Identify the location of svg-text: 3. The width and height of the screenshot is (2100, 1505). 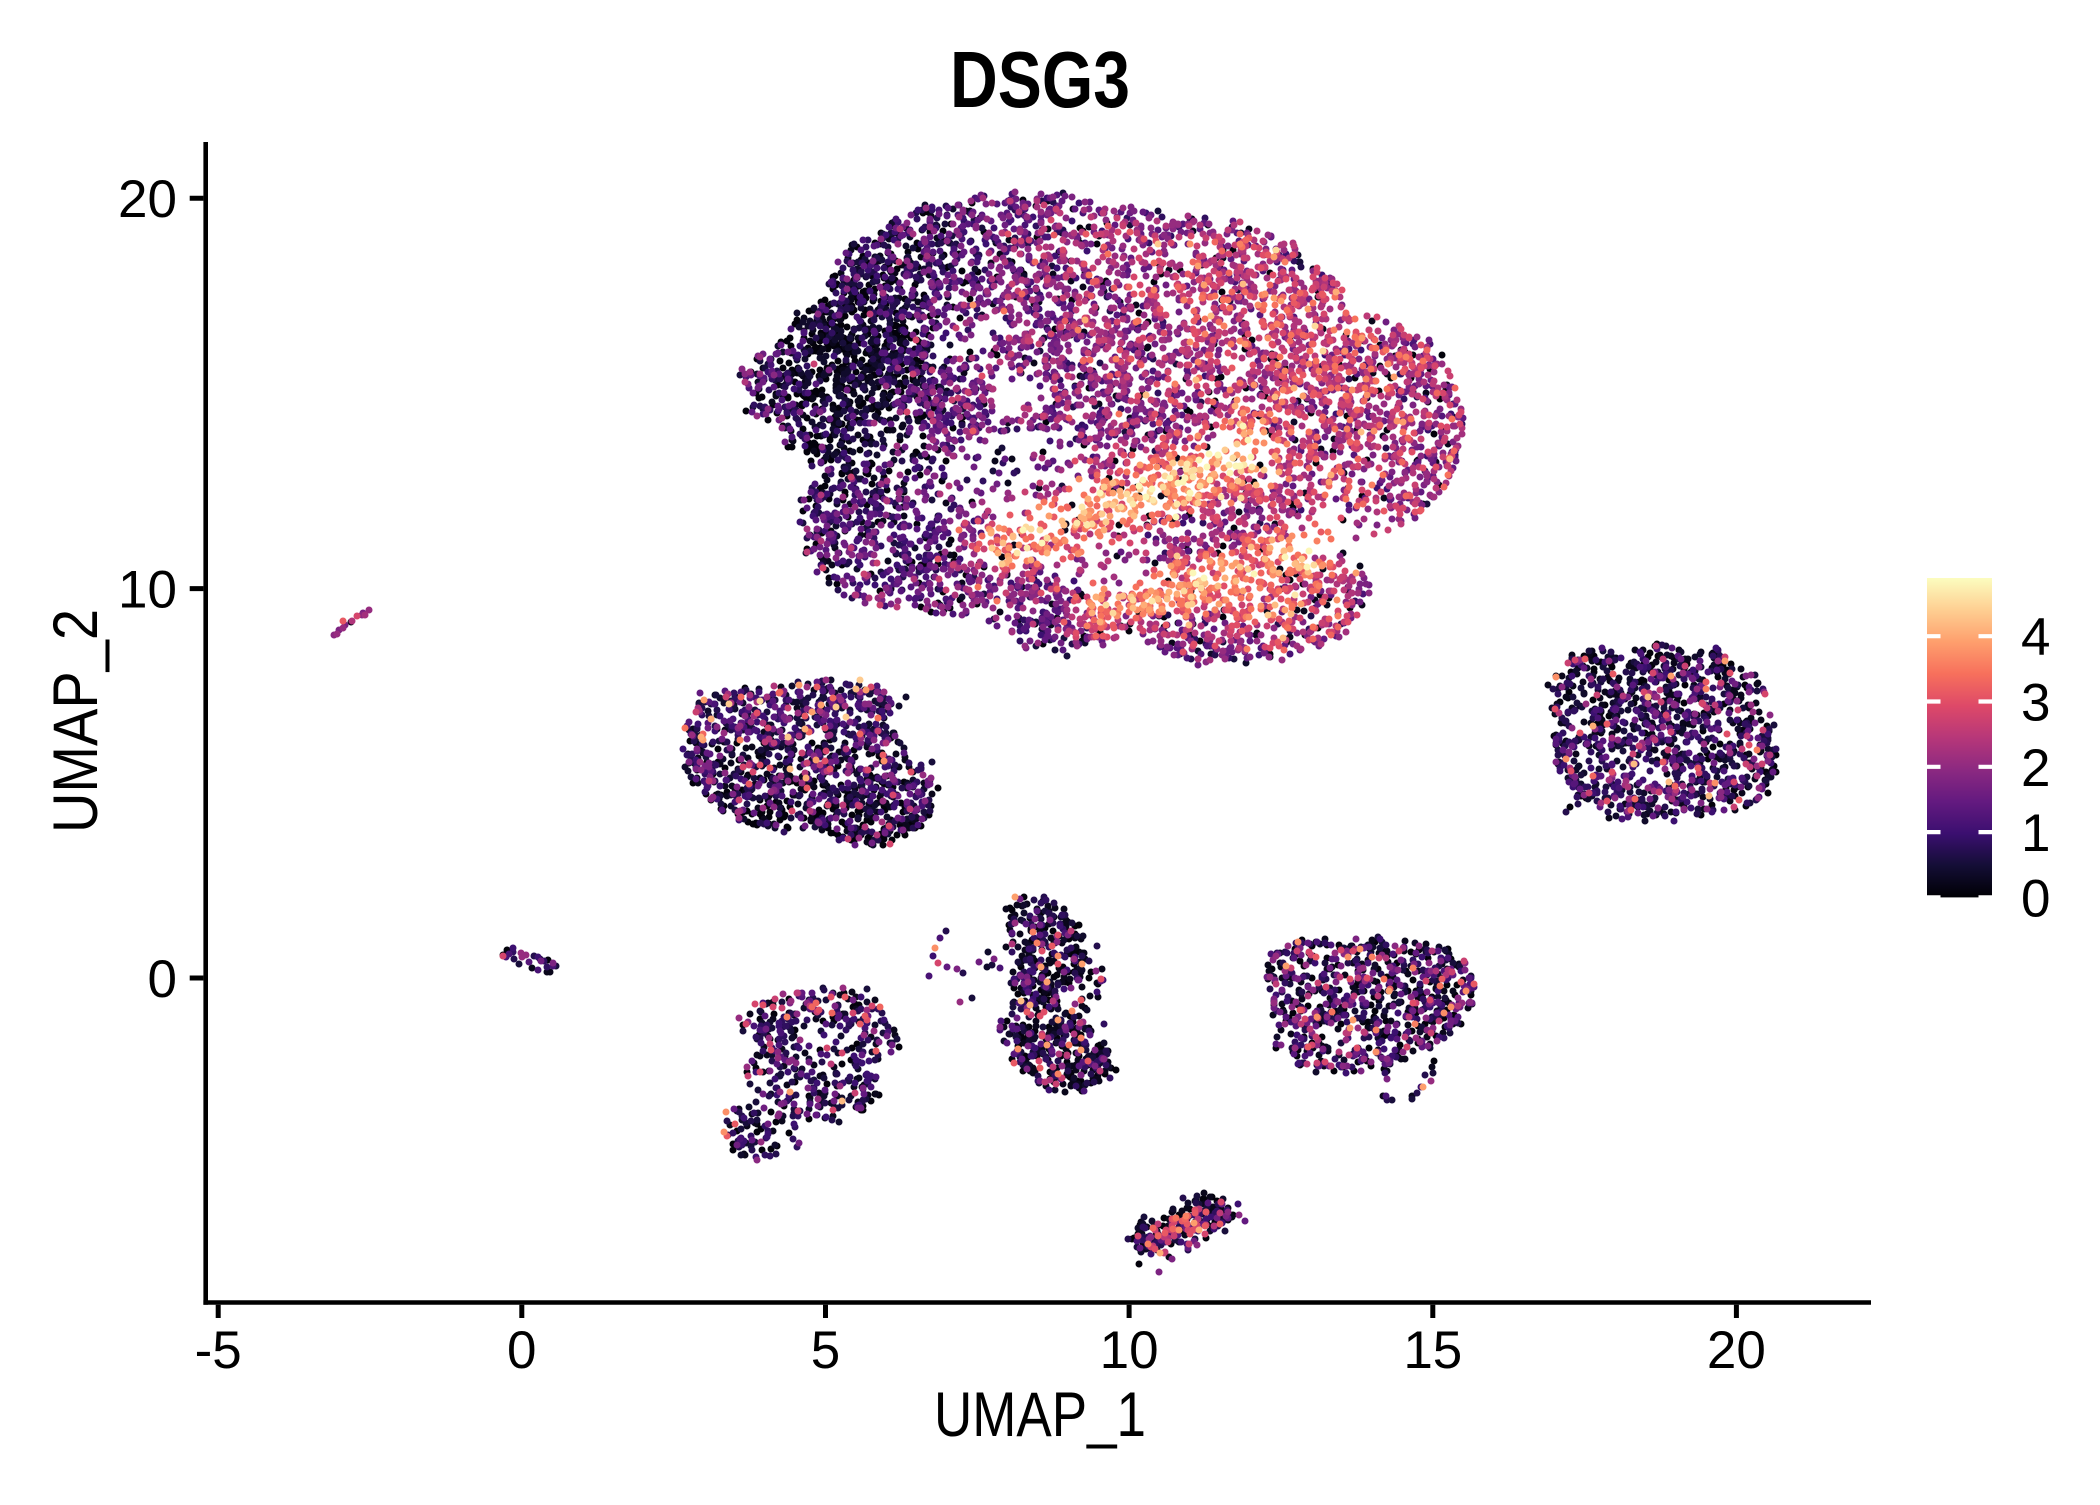
(2035, 703).